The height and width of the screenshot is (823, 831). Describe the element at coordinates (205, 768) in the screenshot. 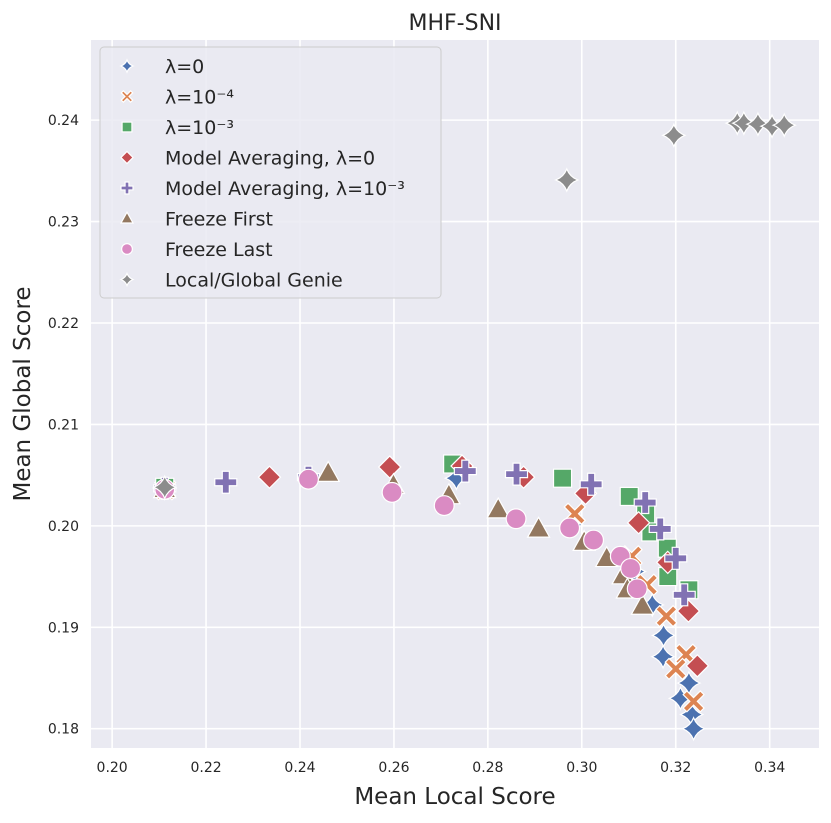

I see `x-tick-label: 0.22` at that location.